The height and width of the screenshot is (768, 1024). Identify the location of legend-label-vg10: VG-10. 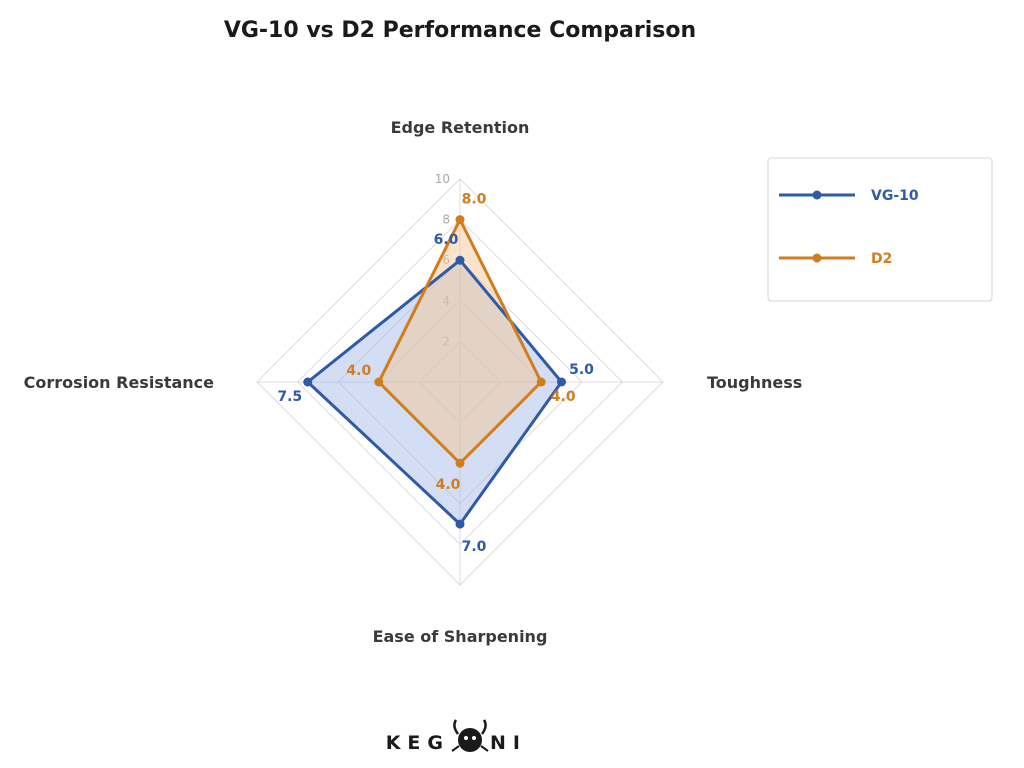
(895, 196).